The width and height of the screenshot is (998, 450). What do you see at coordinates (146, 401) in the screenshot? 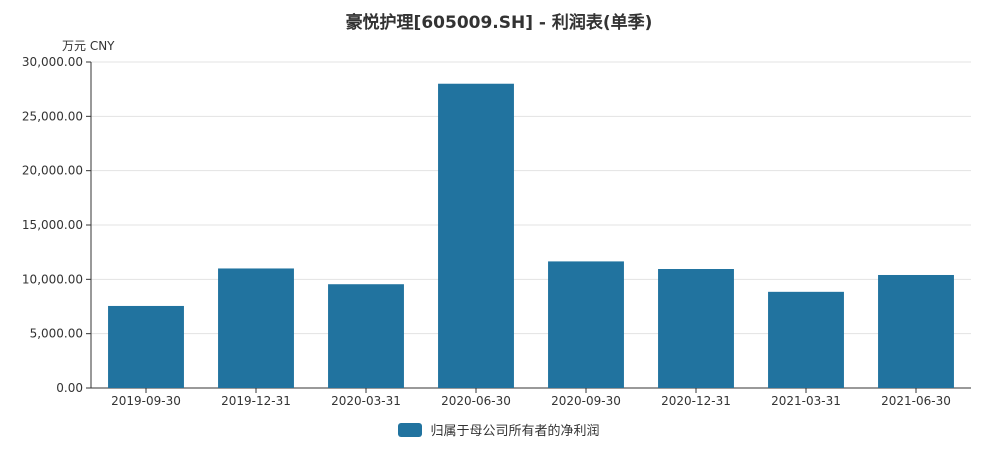
I see `x-tick-label: 2019-09-30` at bounding box center [146, 401].